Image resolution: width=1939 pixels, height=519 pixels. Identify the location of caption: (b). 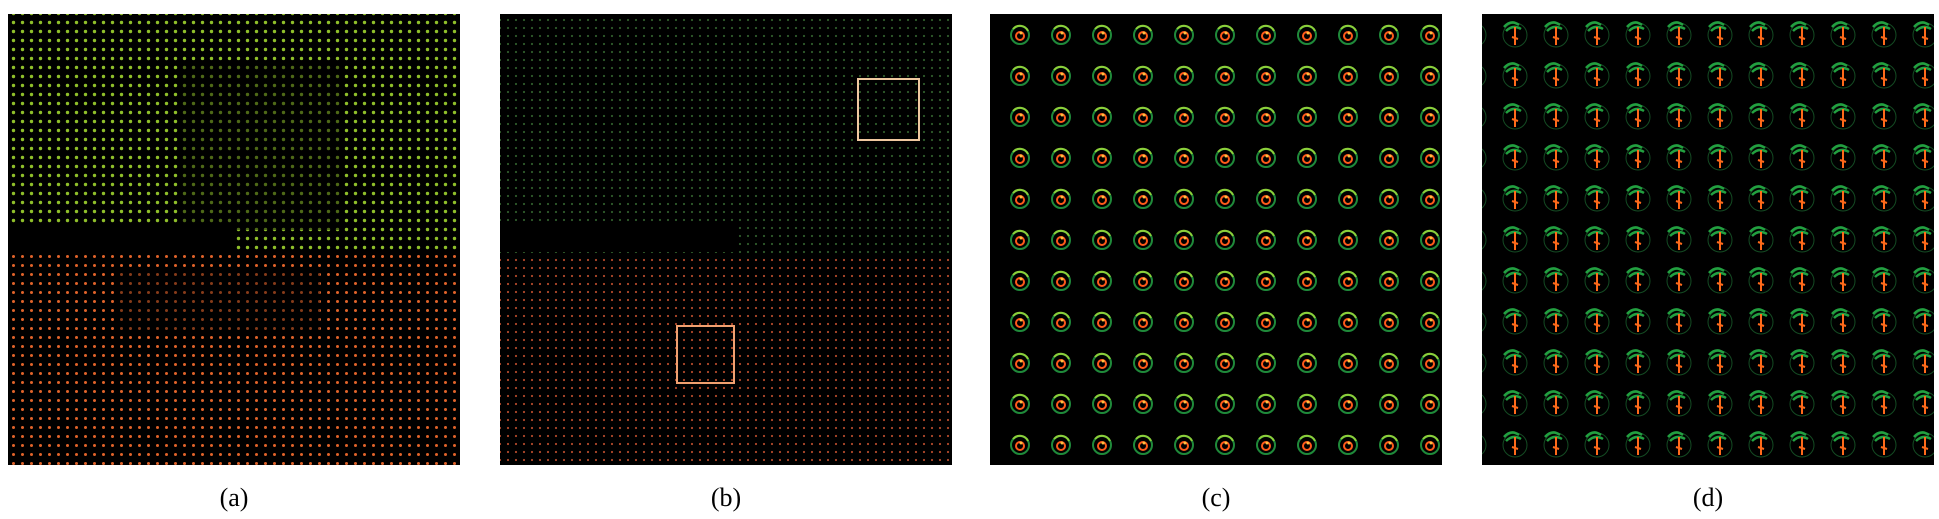
(726, 497).